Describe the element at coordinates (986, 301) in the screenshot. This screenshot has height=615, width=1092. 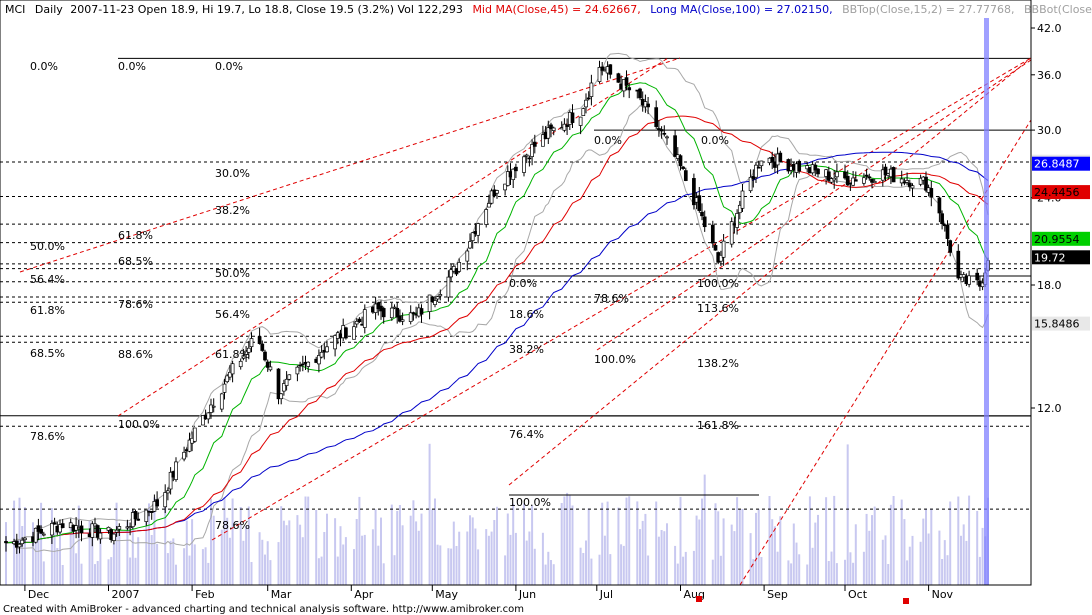
I see `cursor-line` at that location.